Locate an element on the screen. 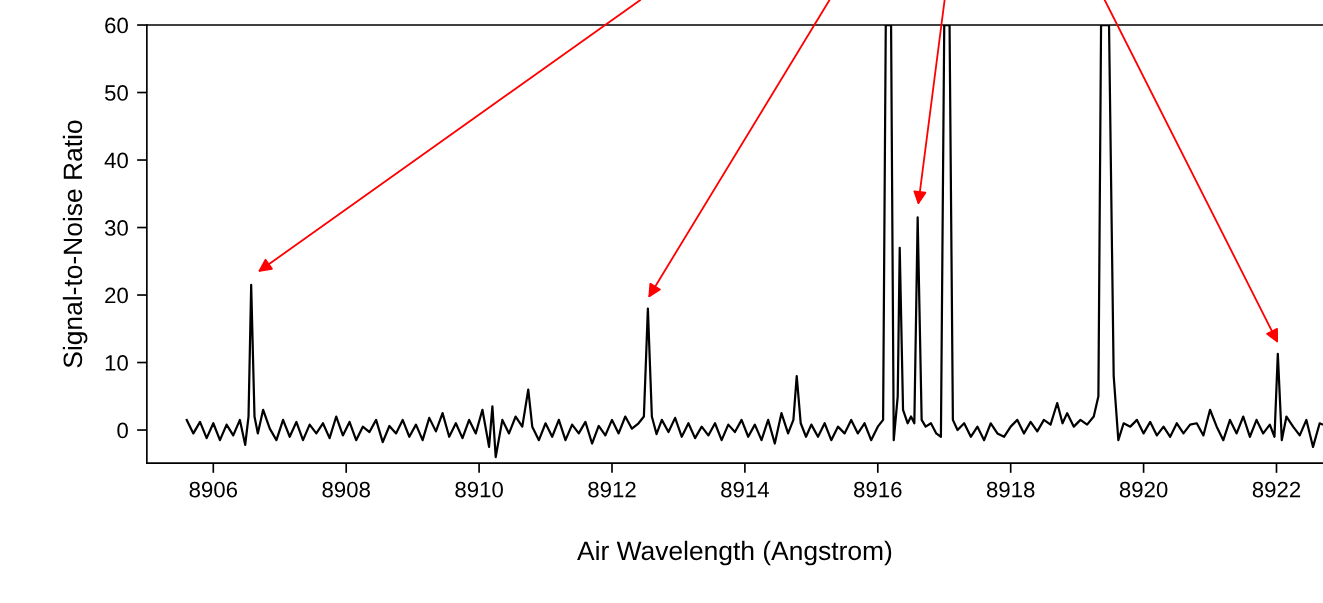 This screenshot has width=1323, height=603. y-axis-title: Signal-to-Noise Ratio is located at coordinates (75, 244).